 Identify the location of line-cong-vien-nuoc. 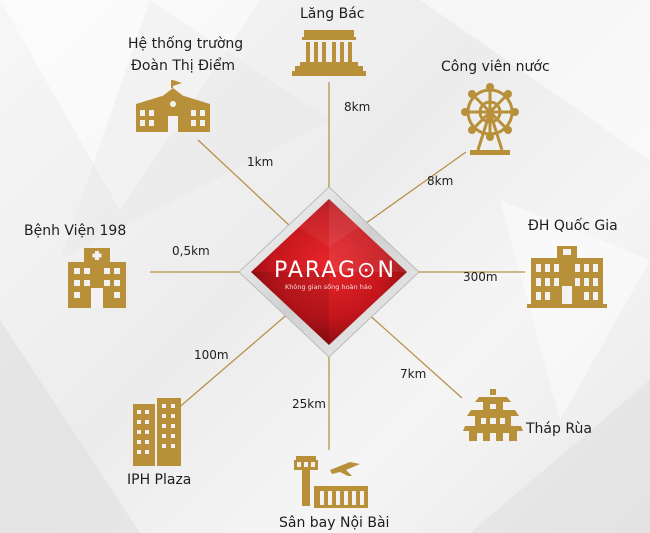
(414, 189).